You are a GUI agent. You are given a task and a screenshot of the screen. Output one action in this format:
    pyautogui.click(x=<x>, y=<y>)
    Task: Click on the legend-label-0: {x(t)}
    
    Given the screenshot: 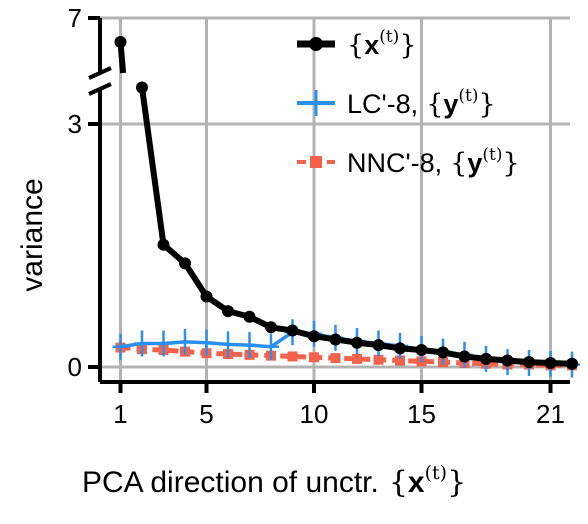 What is the action you would take?
    pyautogui.click(x=382, y=44)
    